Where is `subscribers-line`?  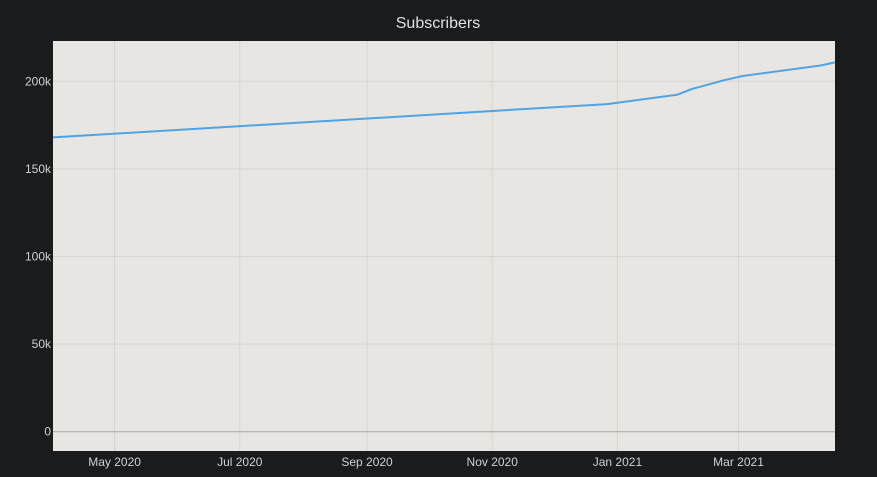 subscribers-line is located at coordinates (444, 100).